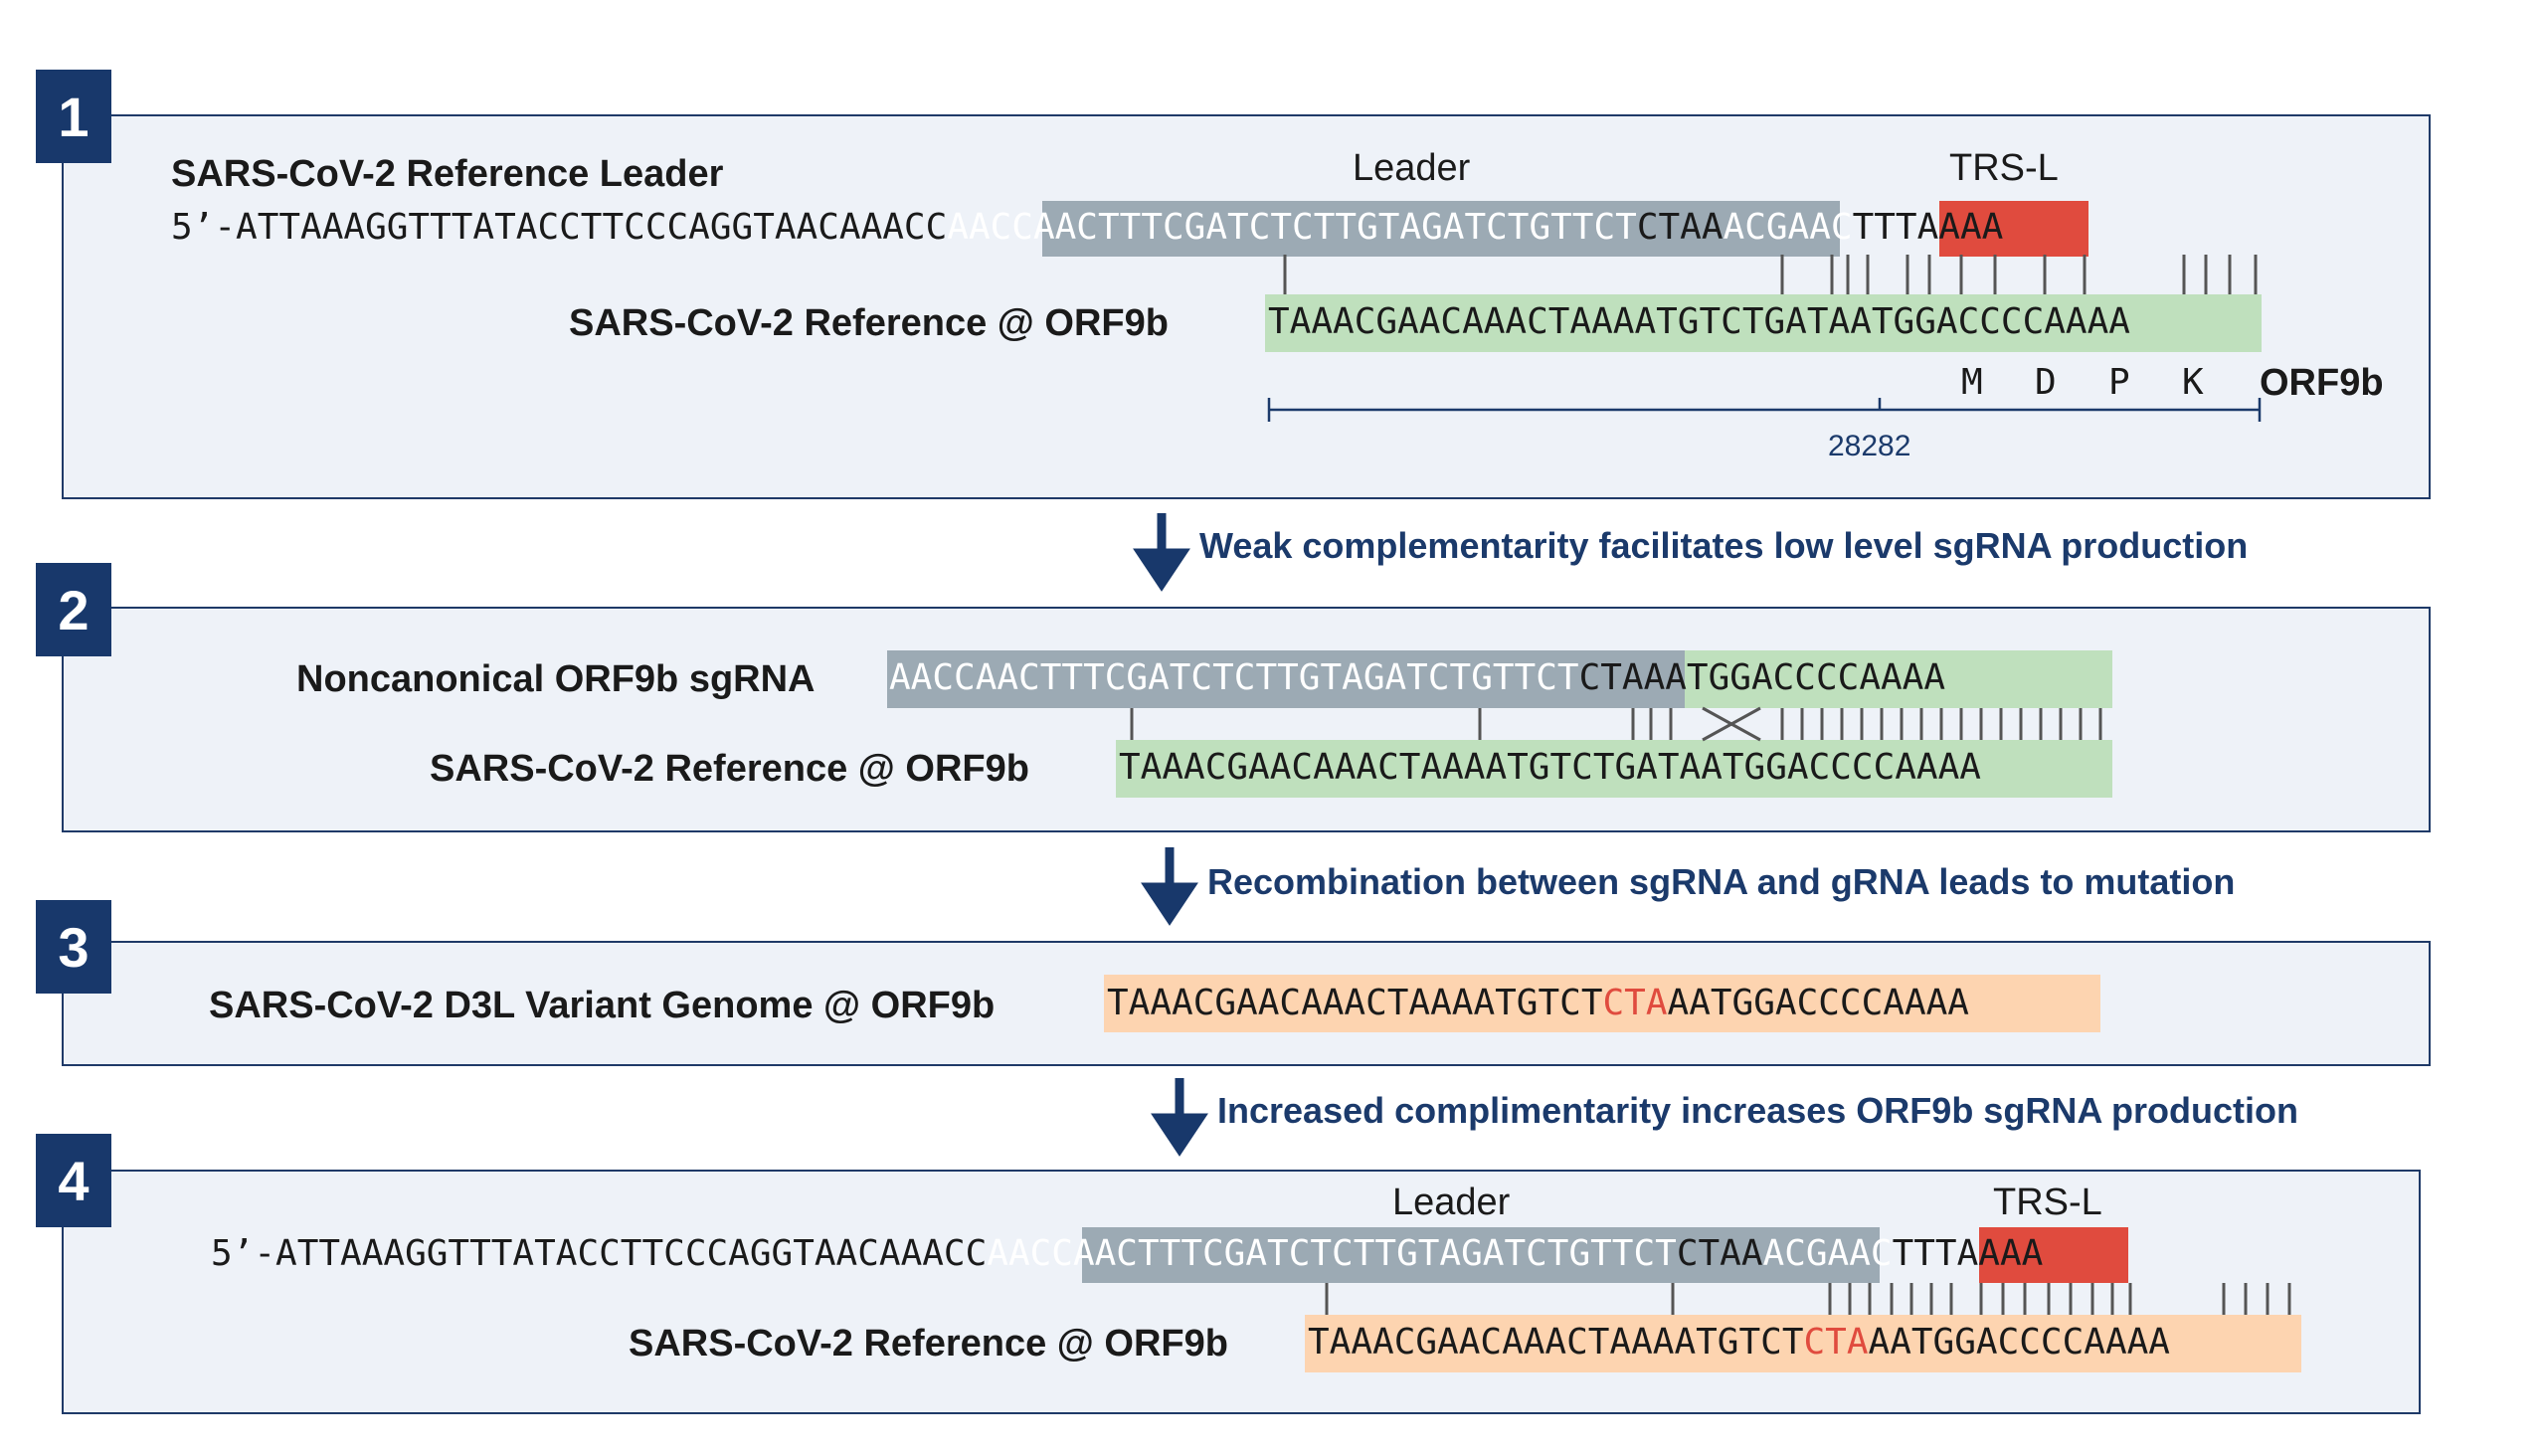 The image size is (2542, 1456). What do you see at coordinates (556, 679) in the screenshot?
I see `noncanonical-sgrna-label: Noncanonical ORF9b sgRNA` at bounding box center [556, 679].